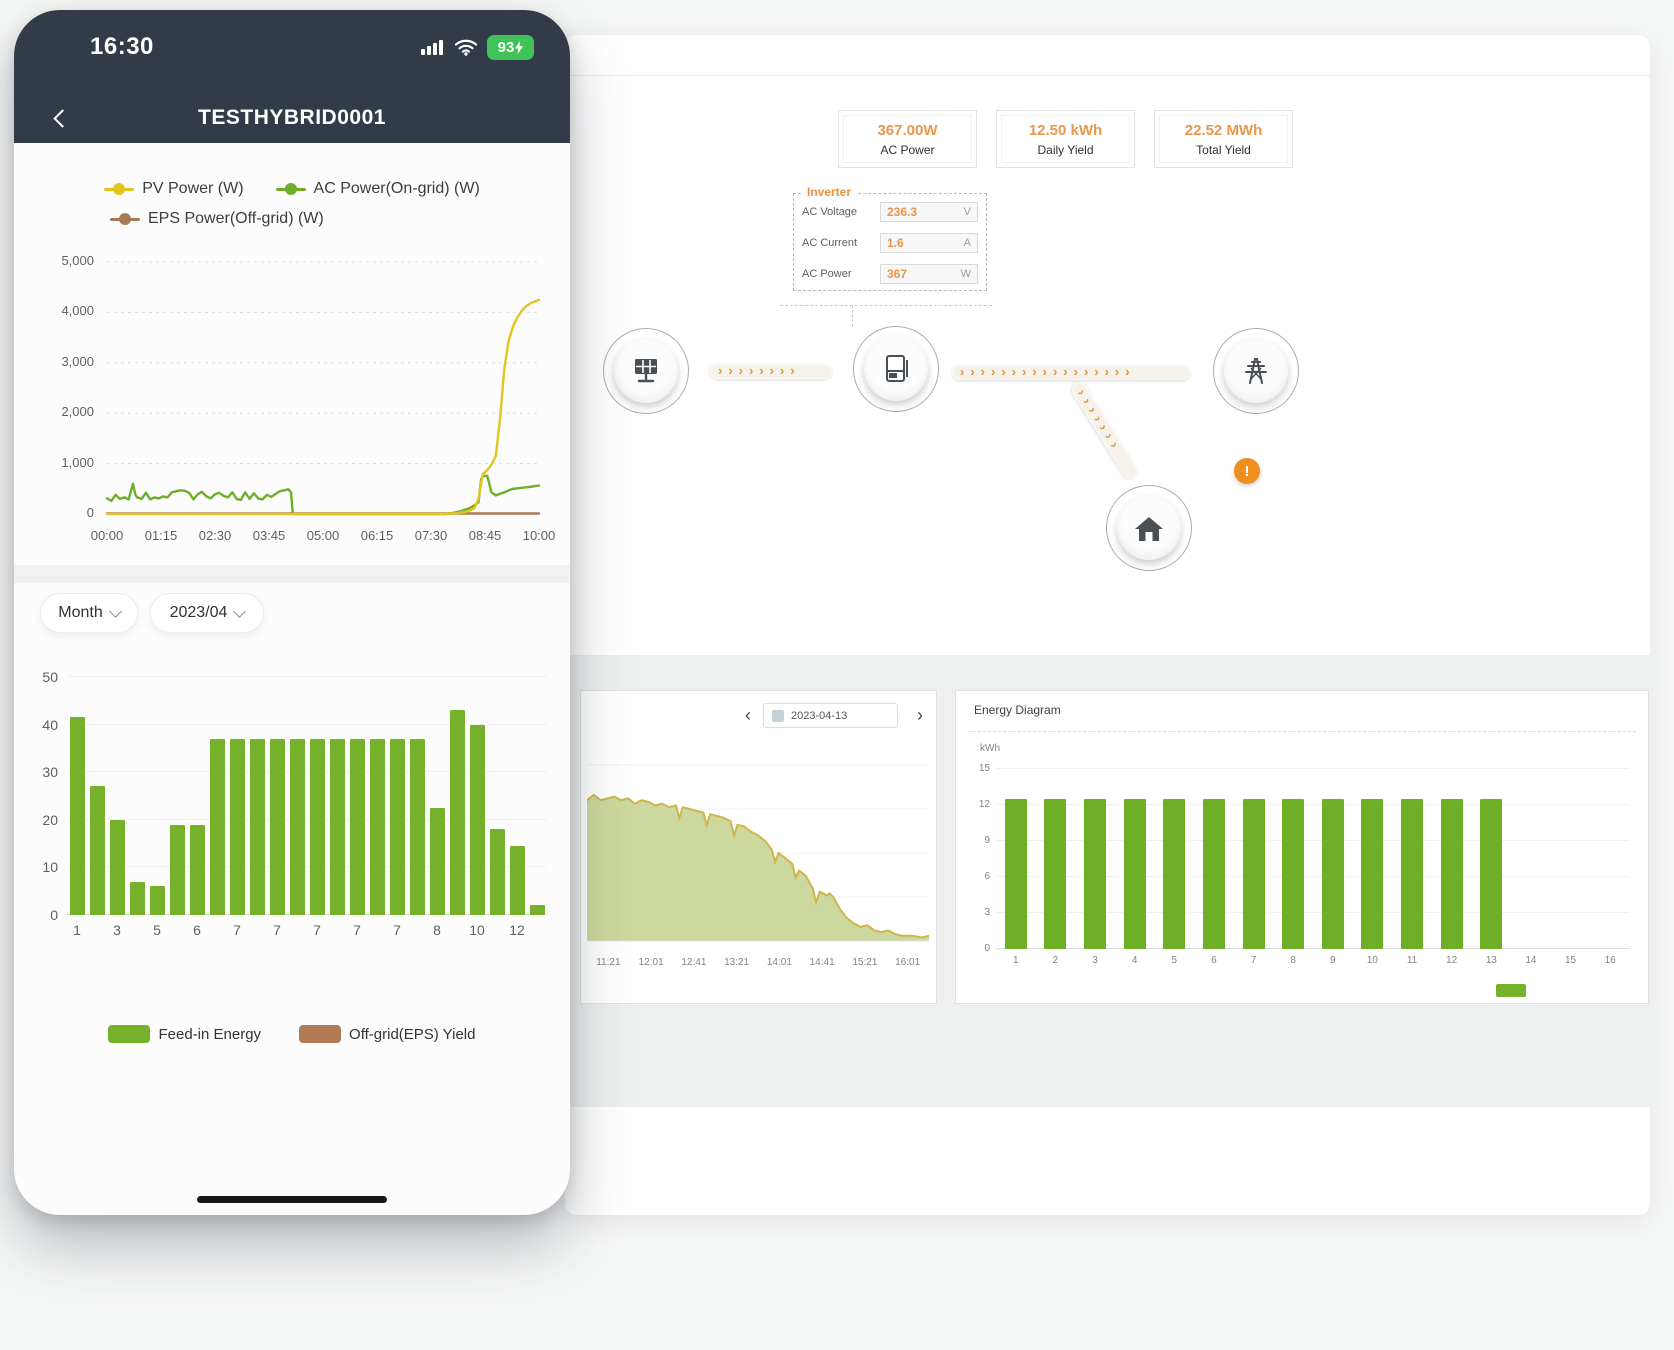 This screenshot has height=1350, width=1674. I want to click on legend-dot, so click(125, 219).